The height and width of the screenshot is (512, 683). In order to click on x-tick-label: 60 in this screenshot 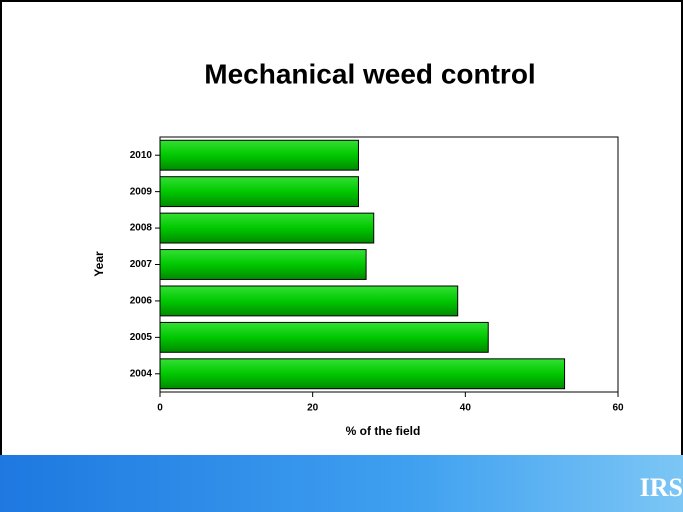, I will do `click(618, 408)`.